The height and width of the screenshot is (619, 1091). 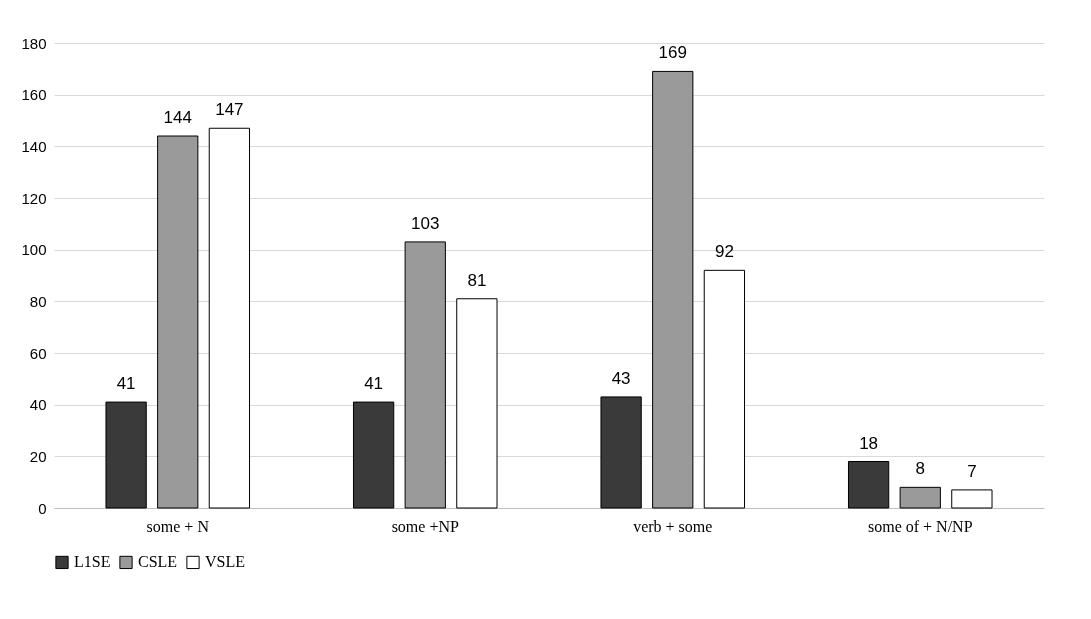 What do you see at coordinates (225, 562) in the screenshot?
I see `legend-label: VSLE` at bounding box center [225, 562].